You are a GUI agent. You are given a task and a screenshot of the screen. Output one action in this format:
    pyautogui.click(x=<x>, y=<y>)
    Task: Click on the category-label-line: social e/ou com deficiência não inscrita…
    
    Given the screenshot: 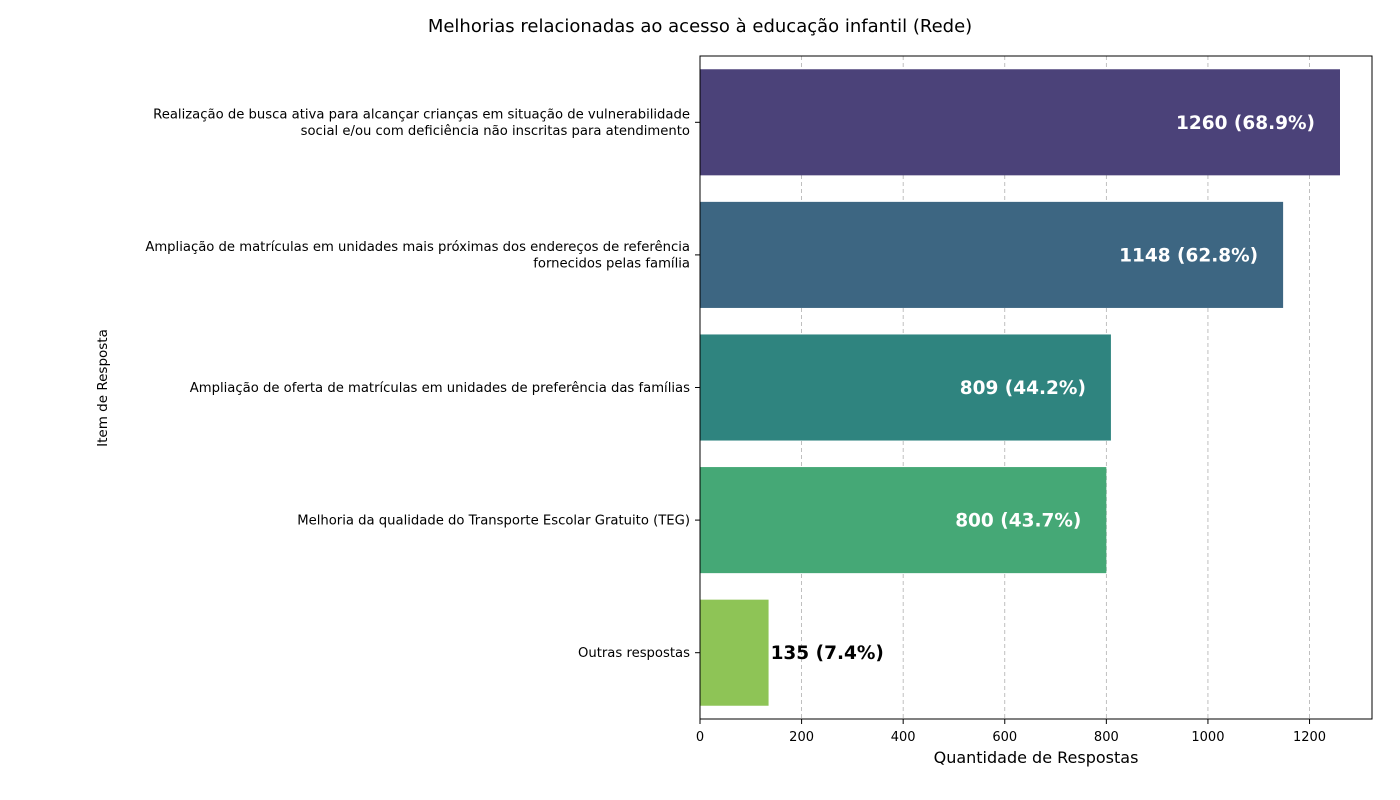 What is the action you would take?
    pyautogui.click(x=495, y=131)
    